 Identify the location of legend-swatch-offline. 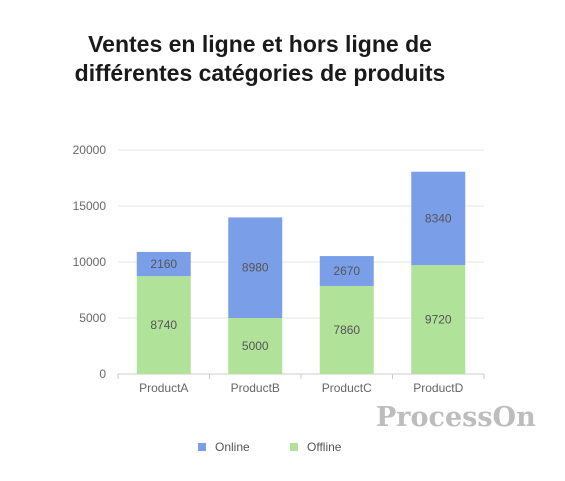
(294, 447).